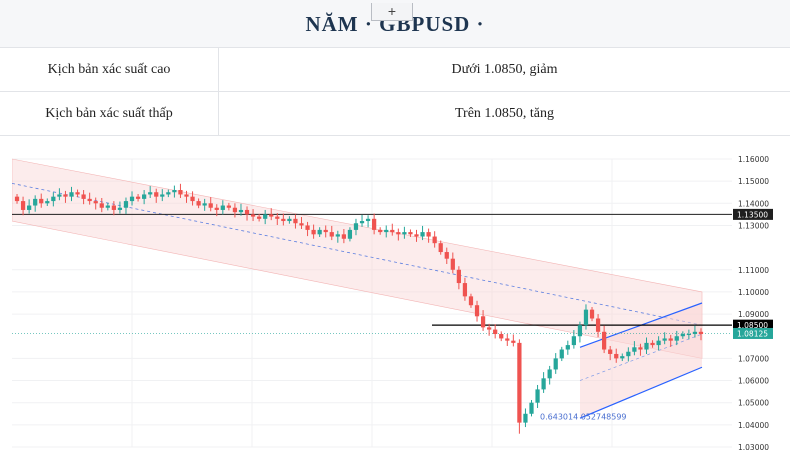  Describe the element at coordinates (753, 292) in the screenshot. I see `y-tick-label: 1.10000` at that location.